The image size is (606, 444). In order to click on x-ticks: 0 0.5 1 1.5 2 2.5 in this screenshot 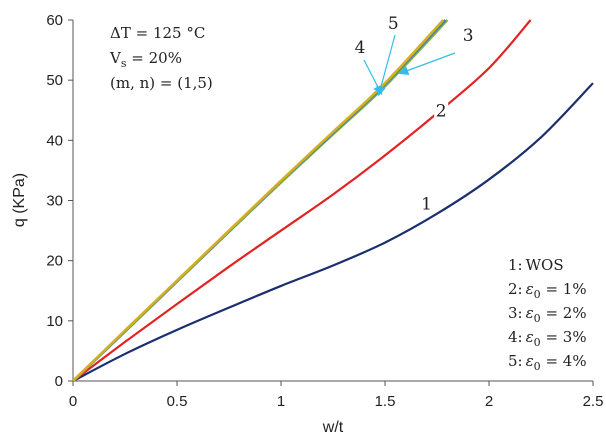, I will do `click(336, 395)`.